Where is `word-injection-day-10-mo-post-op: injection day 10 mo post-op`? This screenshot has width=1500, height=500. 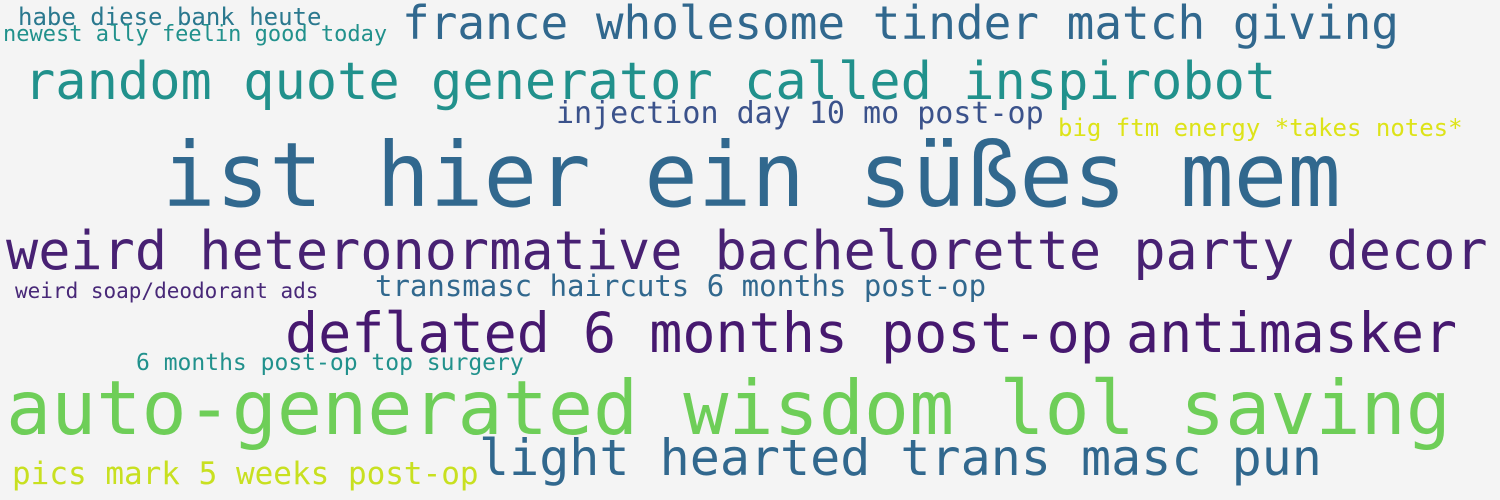 word-injection-day-10-mo-post-op: injection day 10 mo post-op is located at coordinates (800, 113).